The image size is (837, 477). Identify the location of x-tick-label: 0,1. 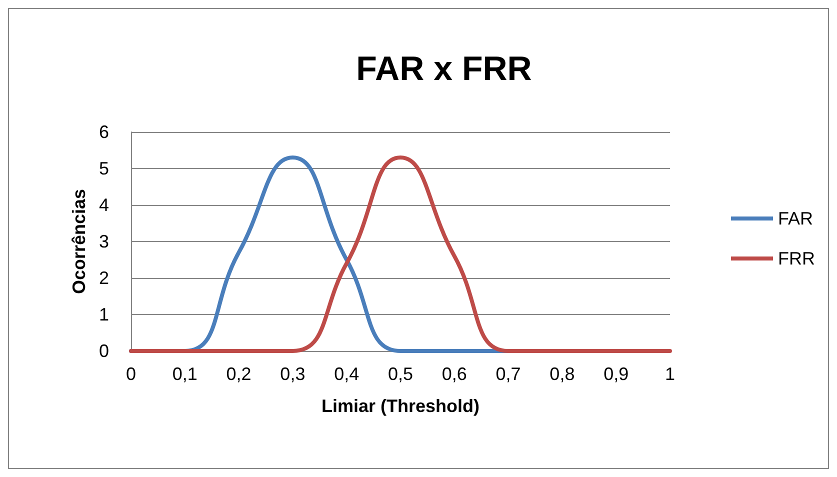
(185, 374).